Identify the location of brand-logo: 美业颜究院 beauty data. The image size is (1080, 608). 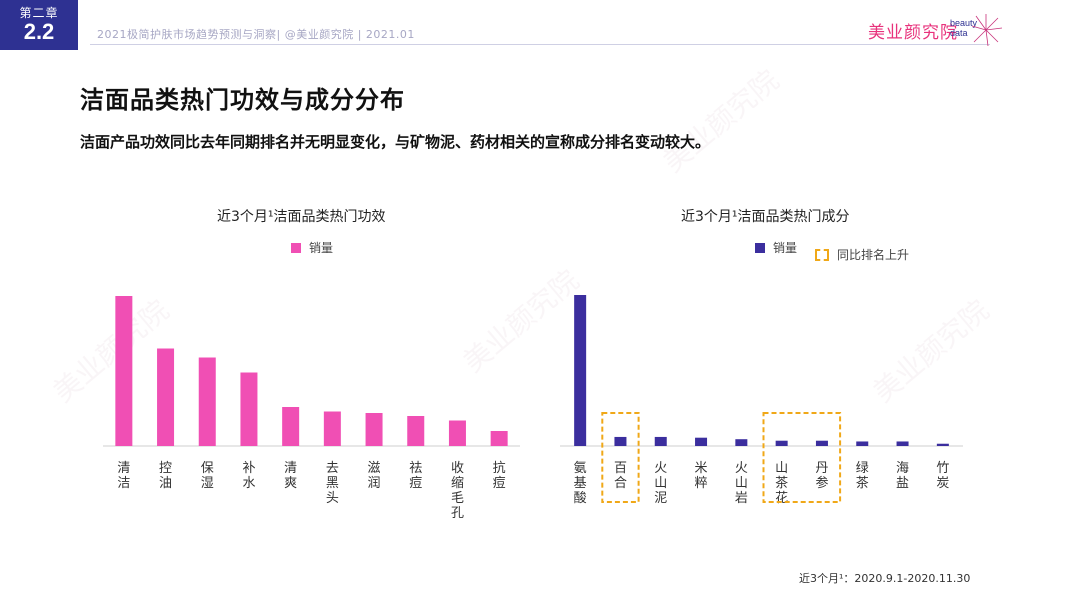
(938, 30).